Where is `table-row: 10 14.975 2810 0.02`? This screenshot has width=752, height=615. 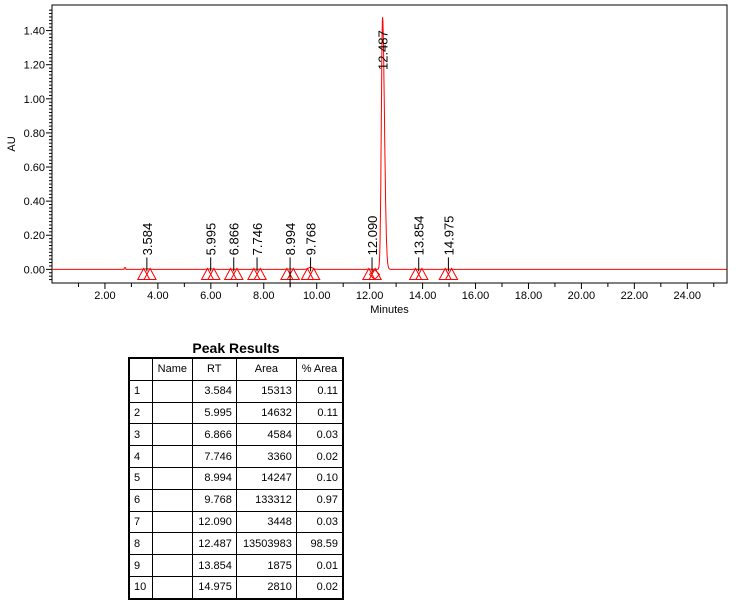 table-row: 10 14.975 2810 0.02 is located at coordinates (236, 587).